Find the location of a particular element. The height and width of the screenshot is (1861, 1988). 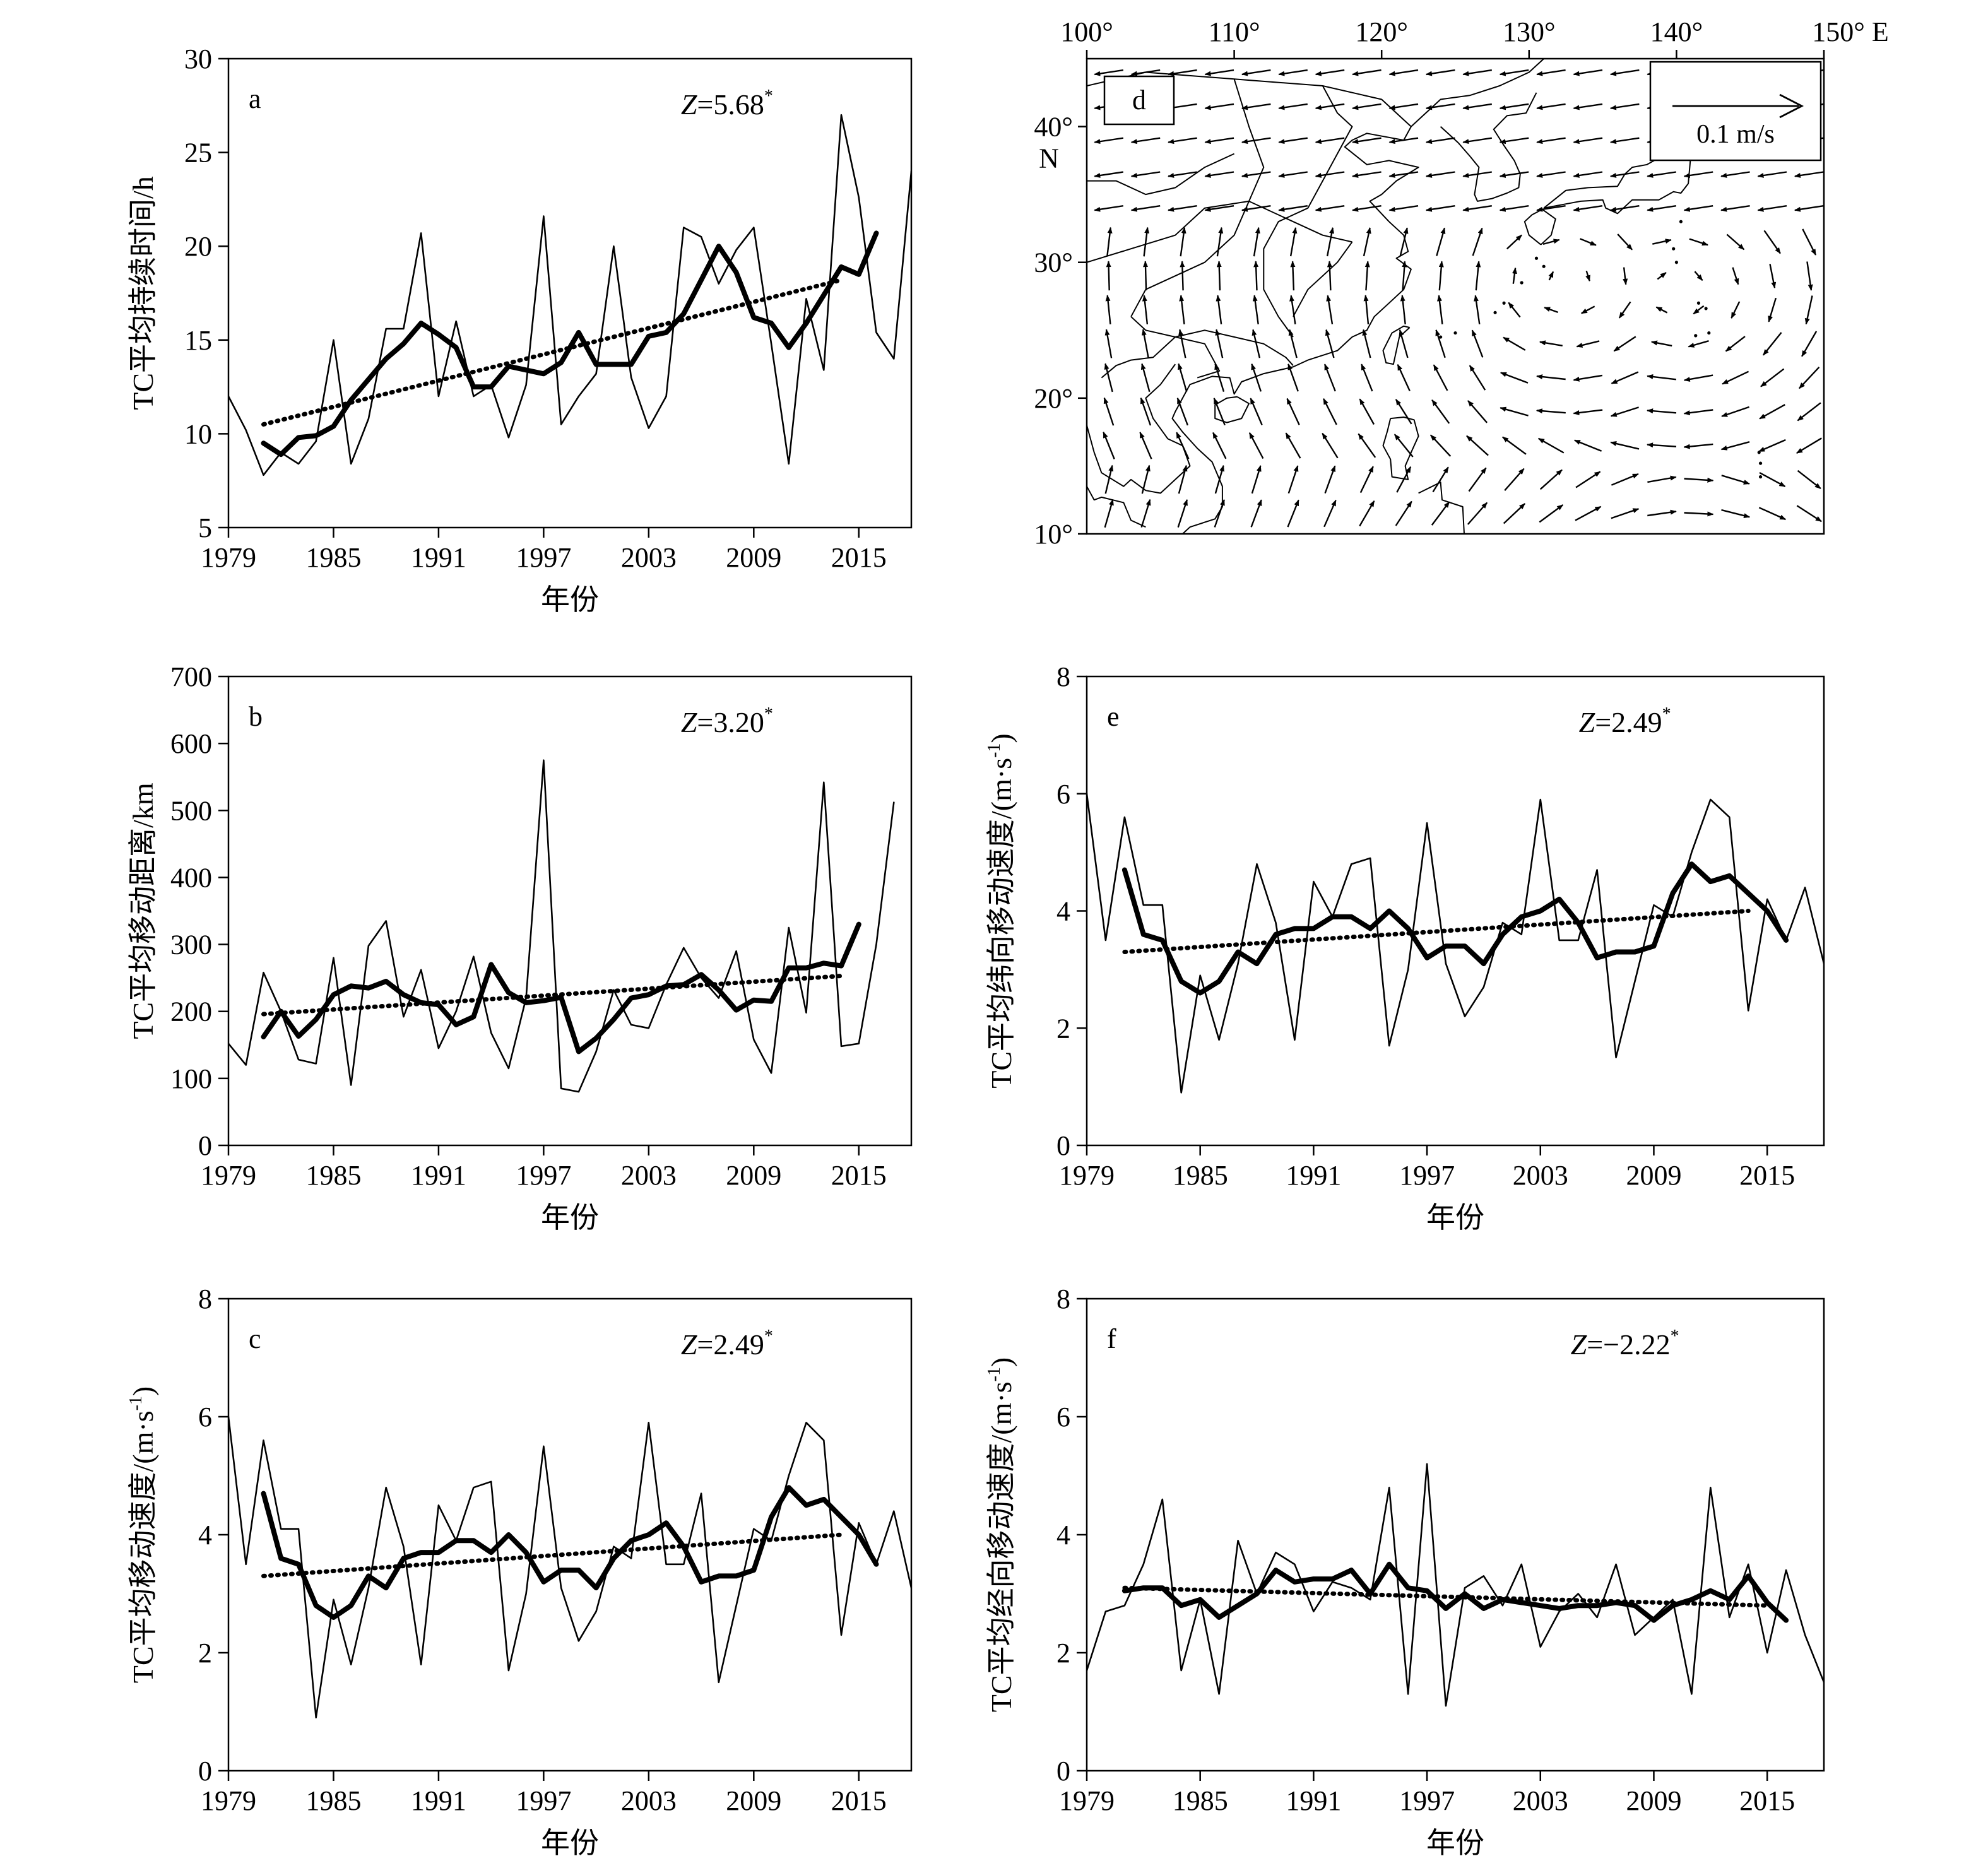

z-value: =−2.22 is located at coordinates (1628, 1344).